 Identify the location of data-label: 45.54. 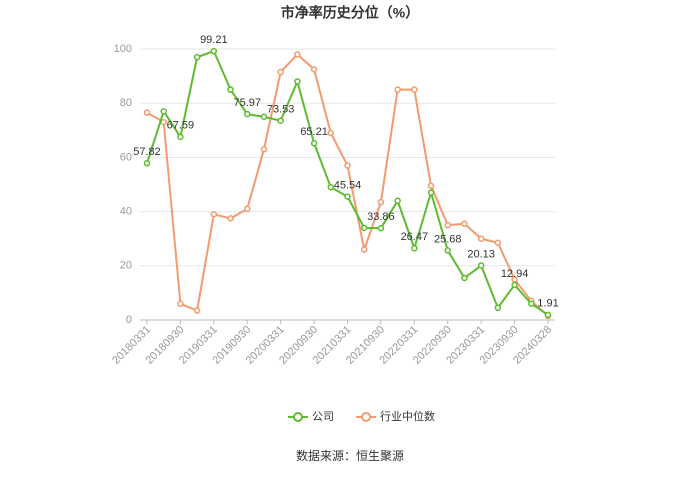
(348, 185).